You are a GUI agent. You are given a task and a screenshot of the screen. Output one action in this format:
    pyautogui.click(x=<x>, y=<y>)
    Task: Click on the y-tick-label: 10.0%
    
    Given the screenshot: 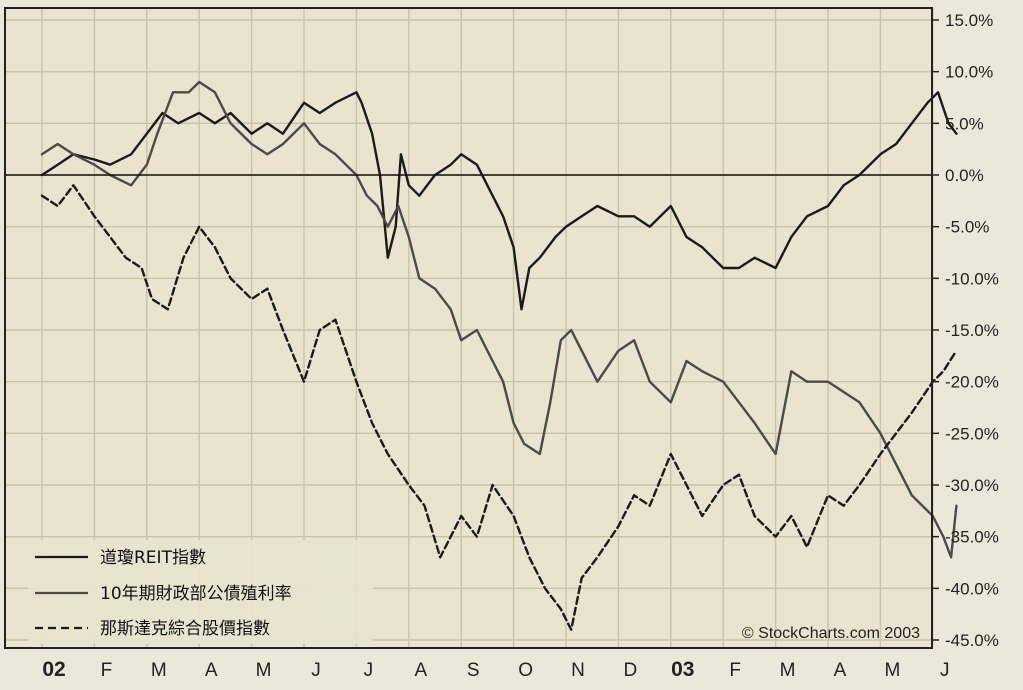 What is the action you would take?
    pyautogui.click(x=969, y=72)
    